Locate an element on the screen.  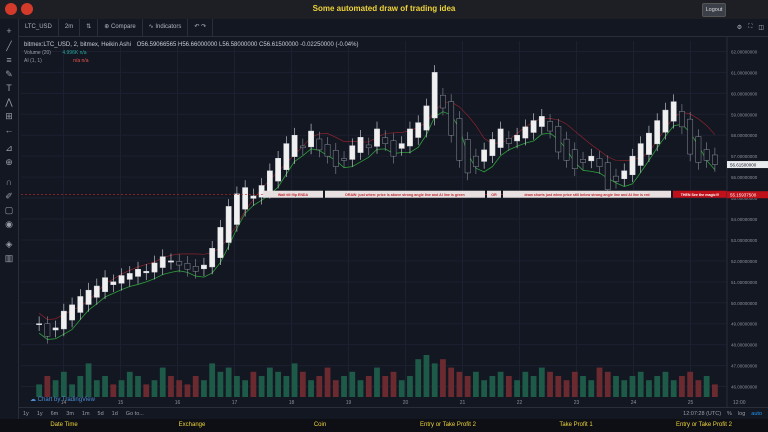
price-tick-label: 47.00000000 is located at coordinates (744, 366).